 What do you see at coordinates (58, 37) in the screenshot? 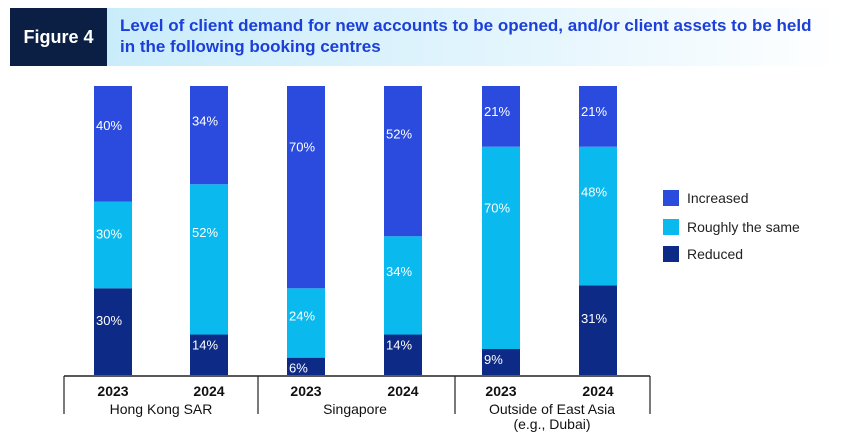
I see `figure-label: Figure 4` at bounding box center [58, 37].